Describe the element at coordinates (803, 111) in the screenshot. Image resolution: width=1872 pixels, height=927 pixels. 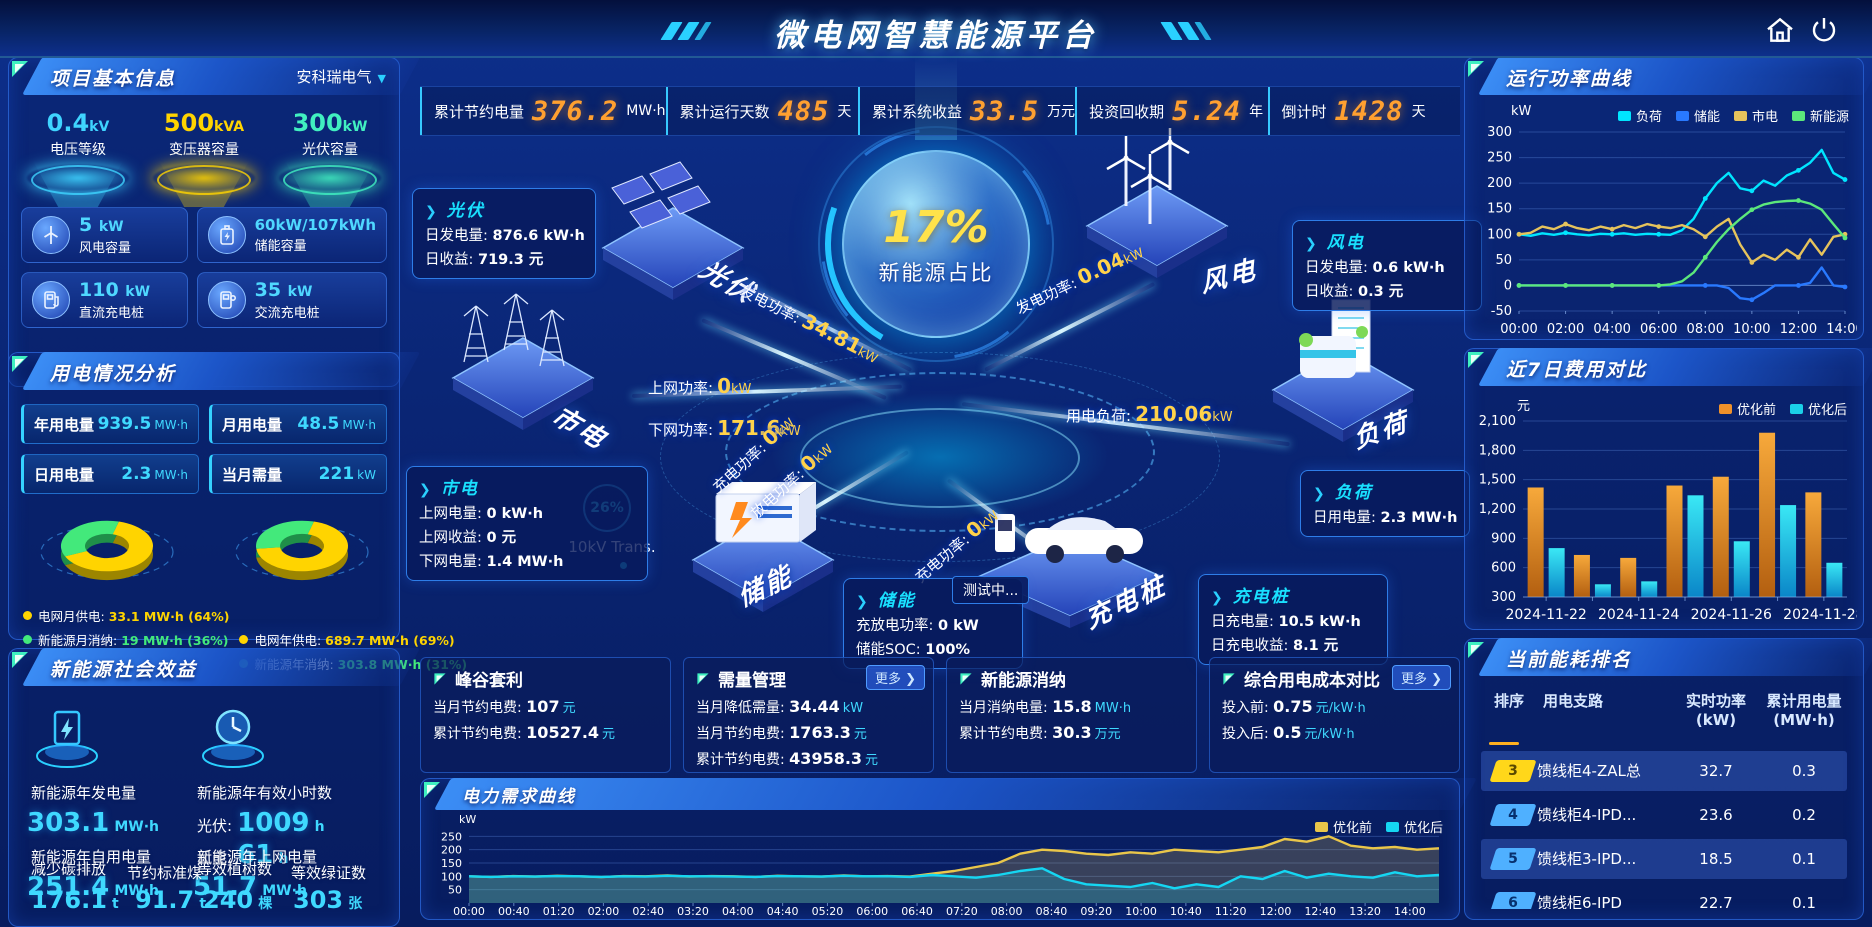
I see `topbar-stat-value: 485` at that location.